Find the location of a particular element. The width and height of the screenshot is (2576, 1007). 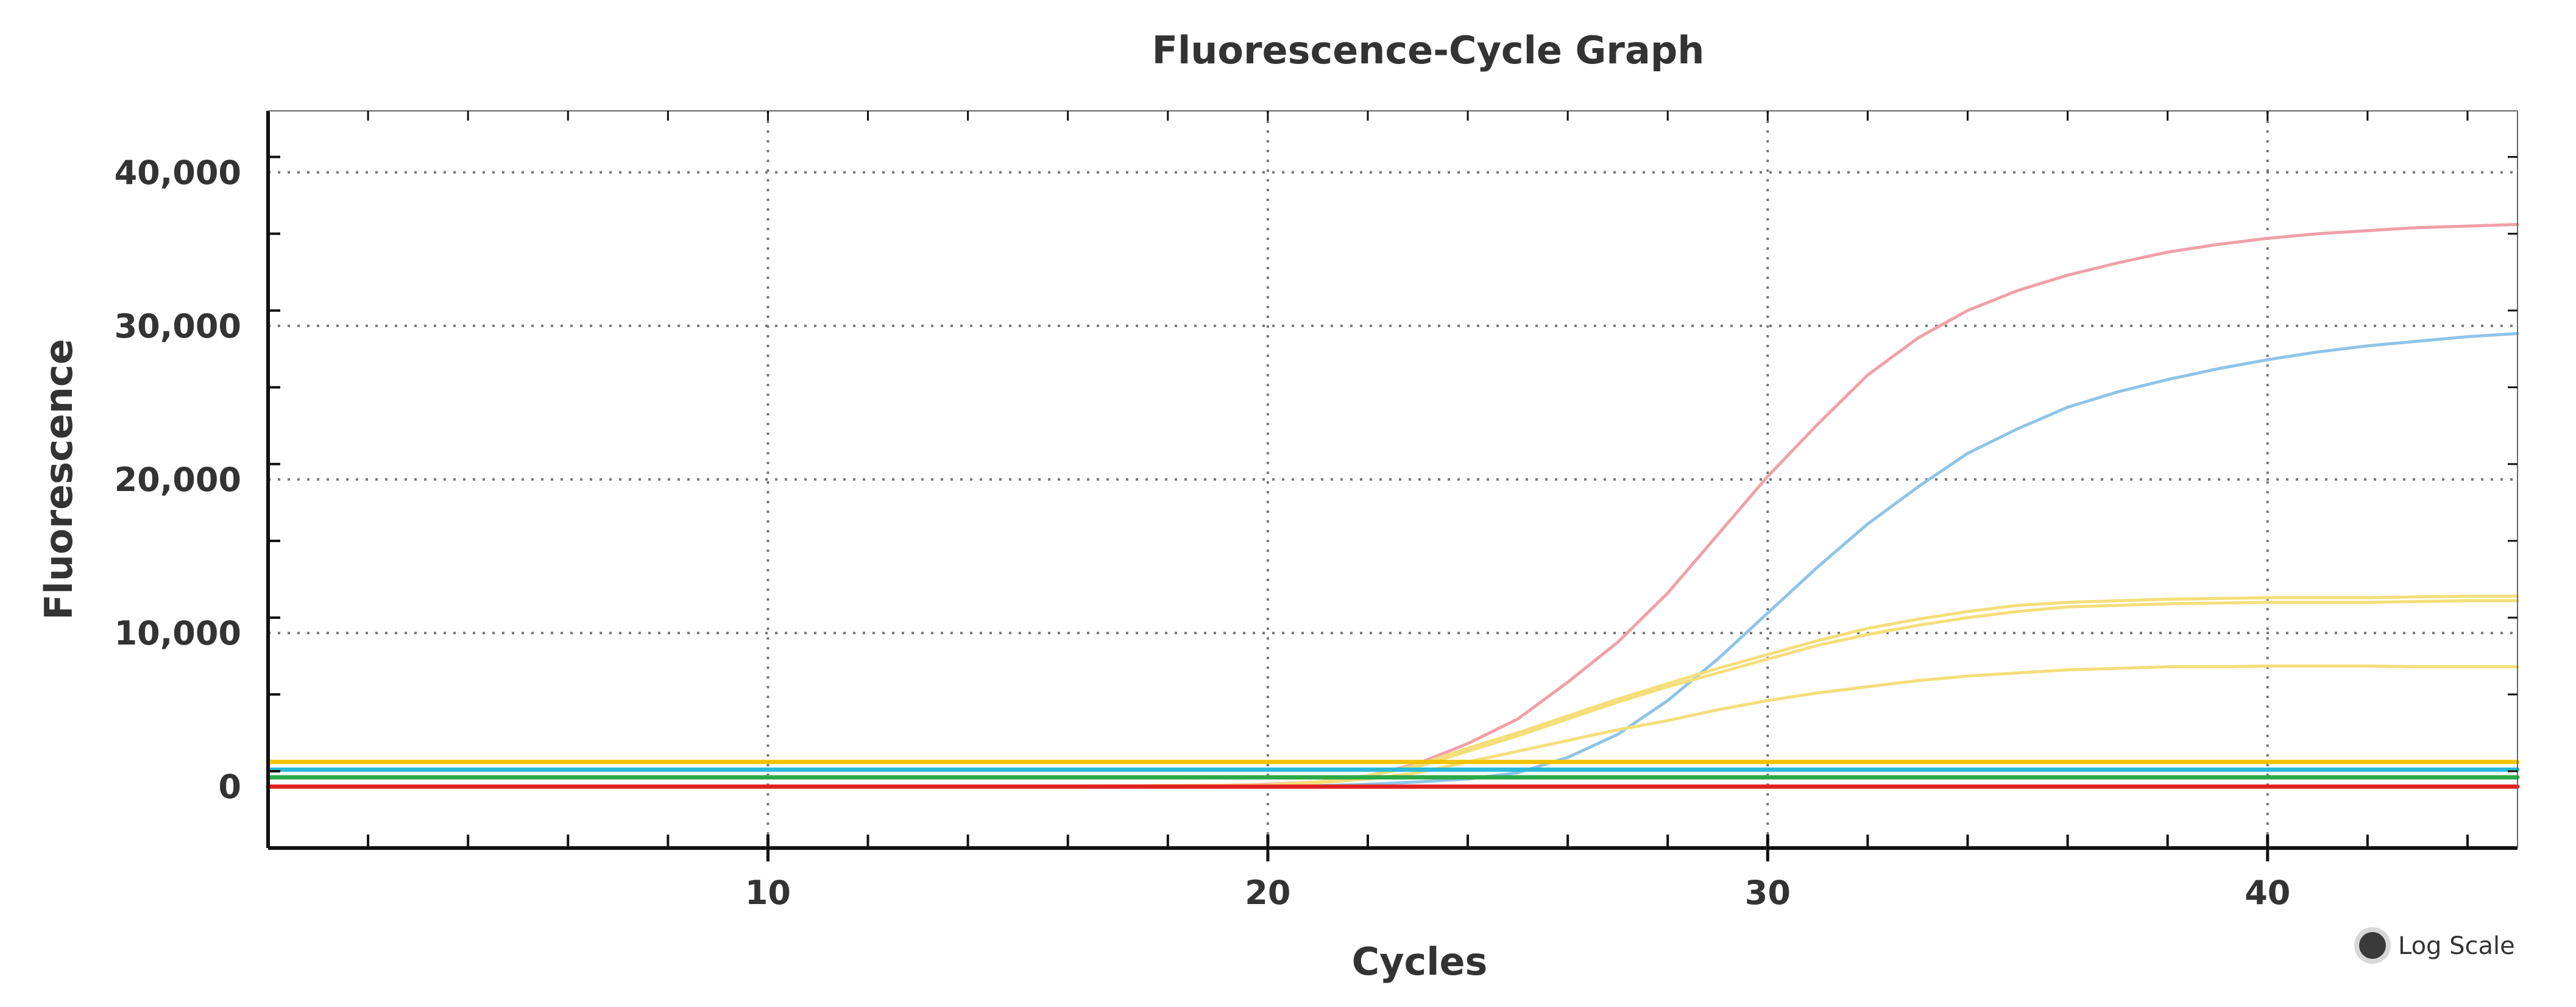

chart-title: Fluorescence-Cycle Graph is located at coordinates (1428, 50).